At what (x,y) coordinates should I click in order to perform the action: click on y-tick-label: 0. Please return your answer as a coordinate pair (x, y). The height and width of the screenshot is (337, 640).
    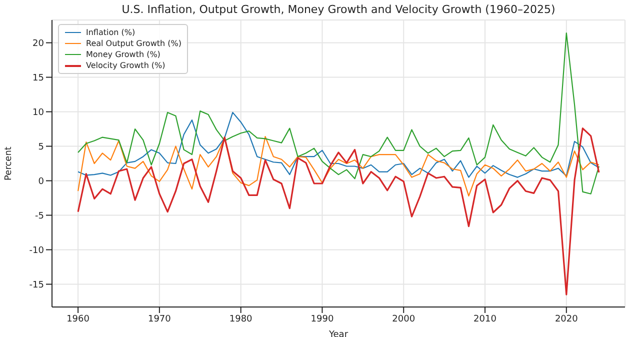
    Looking at the image, I should click on (41, 181).